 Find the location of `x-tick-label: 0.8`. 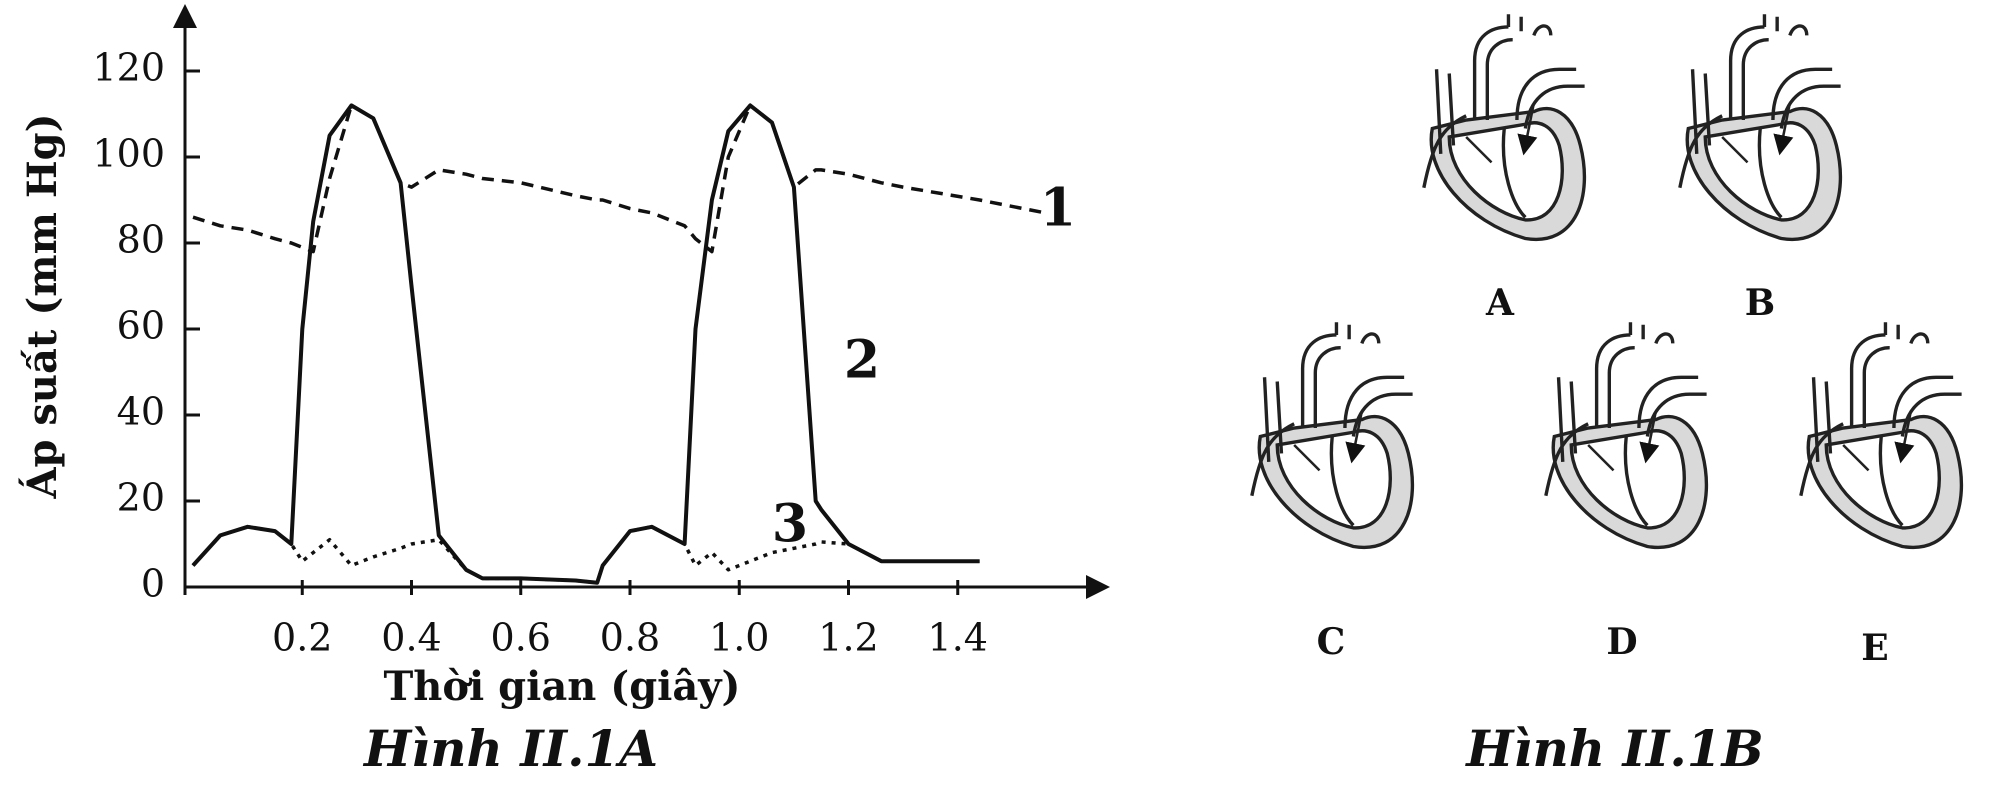

x-tick-label: 0.8 is located at coordinates (630, 638).